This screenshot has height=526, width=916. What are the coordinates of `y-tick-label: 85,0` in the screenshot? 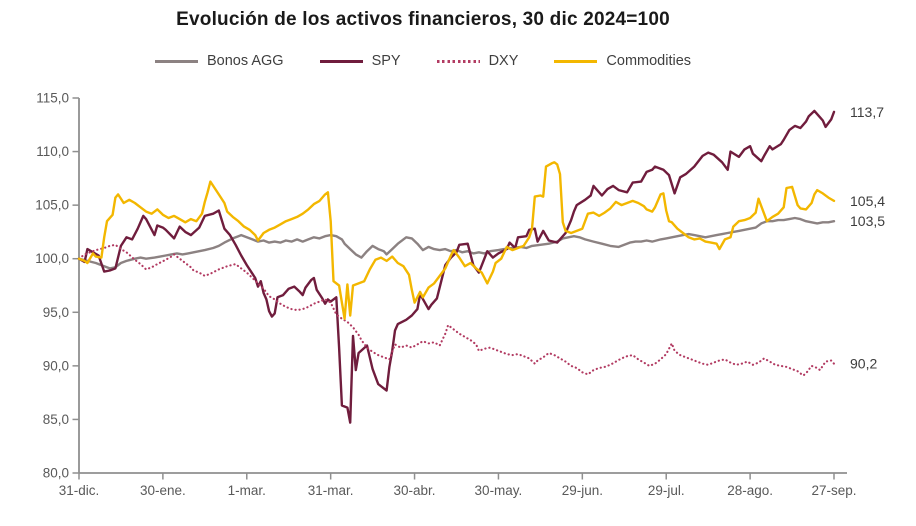 It's located at (56, 419).